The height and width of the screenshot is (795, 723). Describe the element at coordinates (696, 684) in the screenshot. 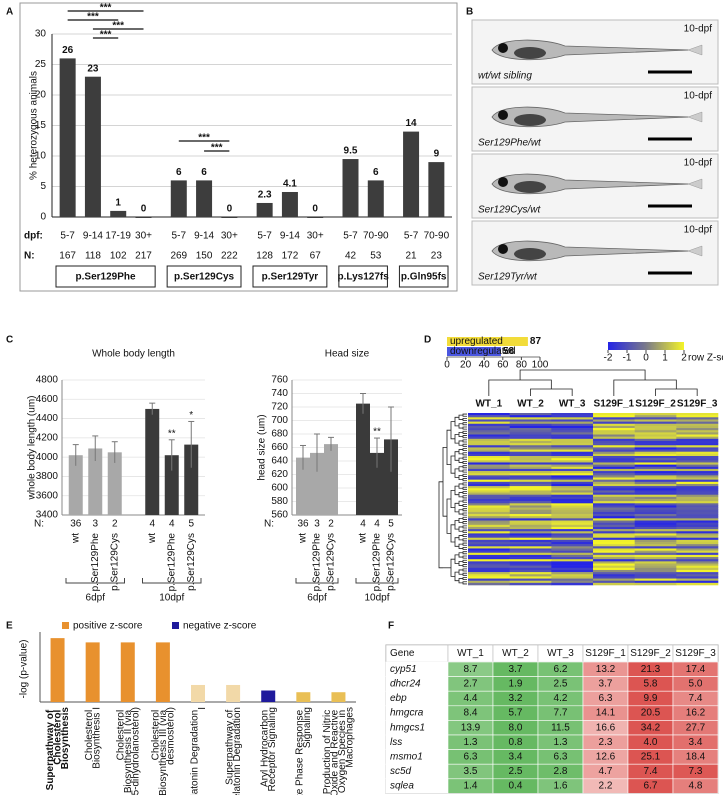

I see `cell-value: 5.0` at that location.